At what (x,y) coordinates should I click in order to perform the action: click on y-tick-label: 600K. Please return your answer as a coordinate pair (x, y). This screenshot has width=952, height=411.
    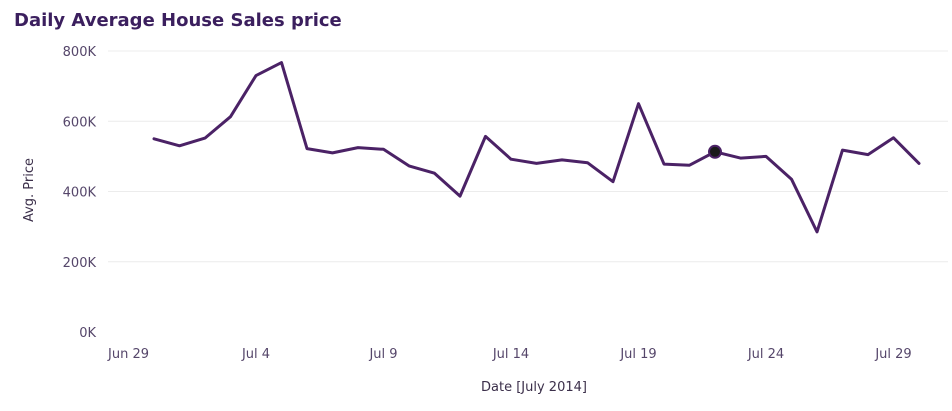
    Looking at the image, I should click on (80, 122).